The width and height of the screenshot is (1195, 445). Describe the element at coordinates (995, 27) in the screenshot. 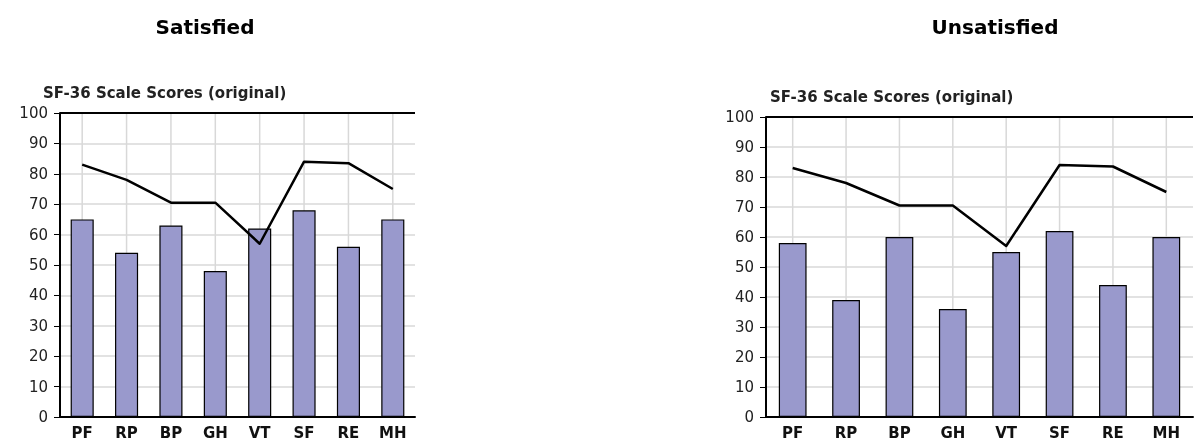

I see `chart-title: Unsatisfied` at that location.